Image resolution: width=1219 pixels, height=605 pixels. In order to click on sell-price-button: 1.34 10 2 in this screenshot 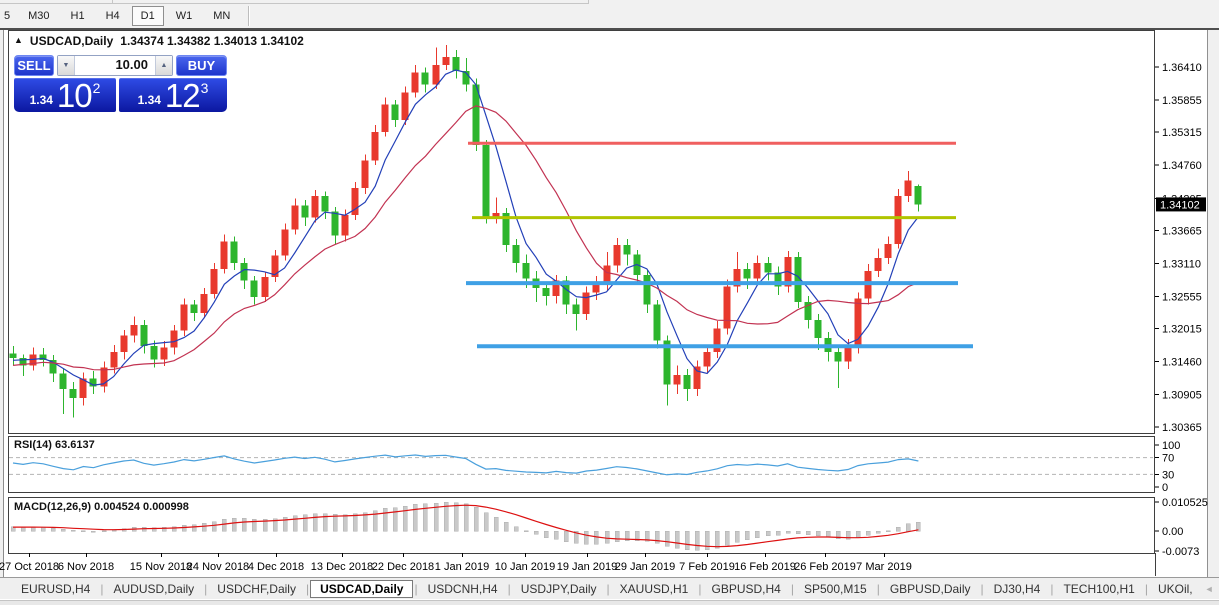, I will do `click(65, 95)`.